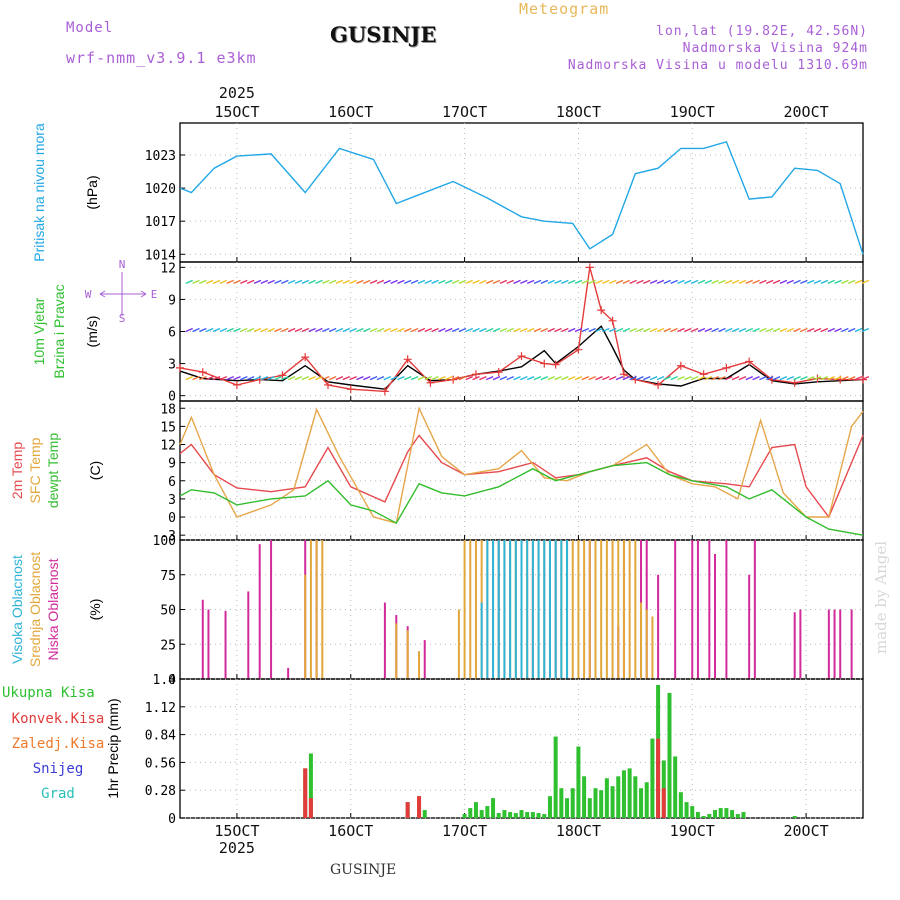 The height and width of the screenshot is (900, 900). What do you see at coordinates (521, 197) in the screenshot?
I see `pressure-series-pritisak-na-nivou-mora` at bounding box center [521, 197].